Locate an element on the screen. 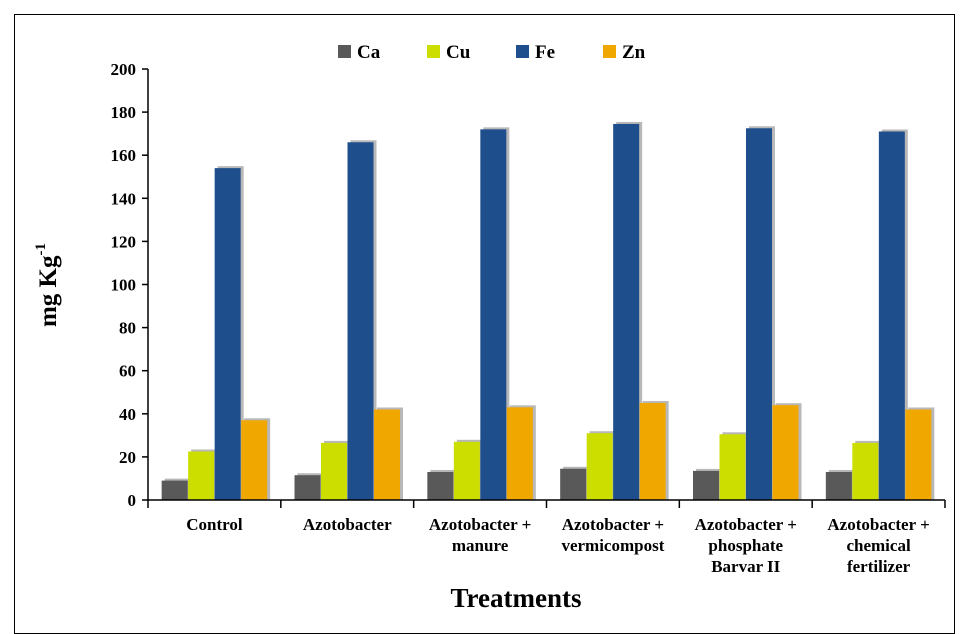 This screenshot has height=634, width=963. legend-label-cu: Cu is located at coordinates (458, 52).